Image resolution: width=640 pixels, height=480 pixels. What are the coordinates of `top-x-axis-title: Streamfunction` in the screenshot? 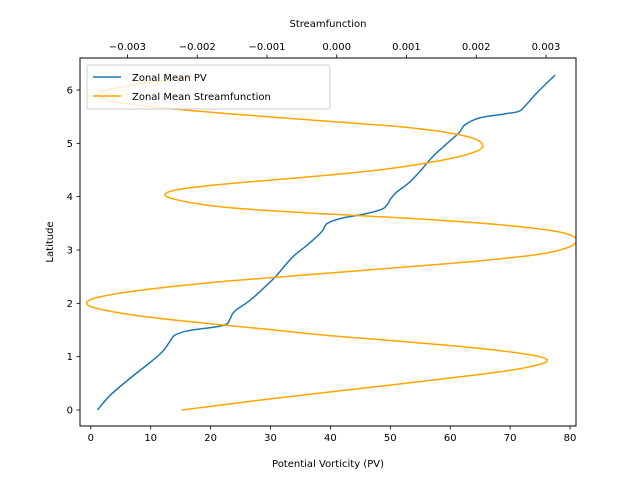 It's located at (327, 24).